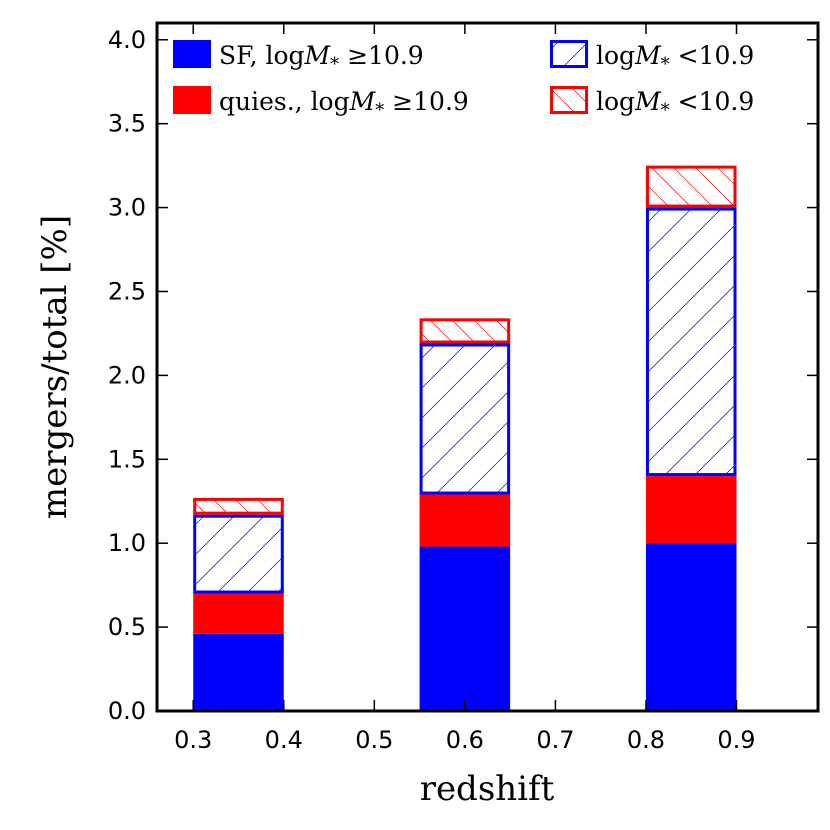  Describe the element at coordinates (127, 627) in the screenshot. I see `y-tick-label: 0.5` at that location.